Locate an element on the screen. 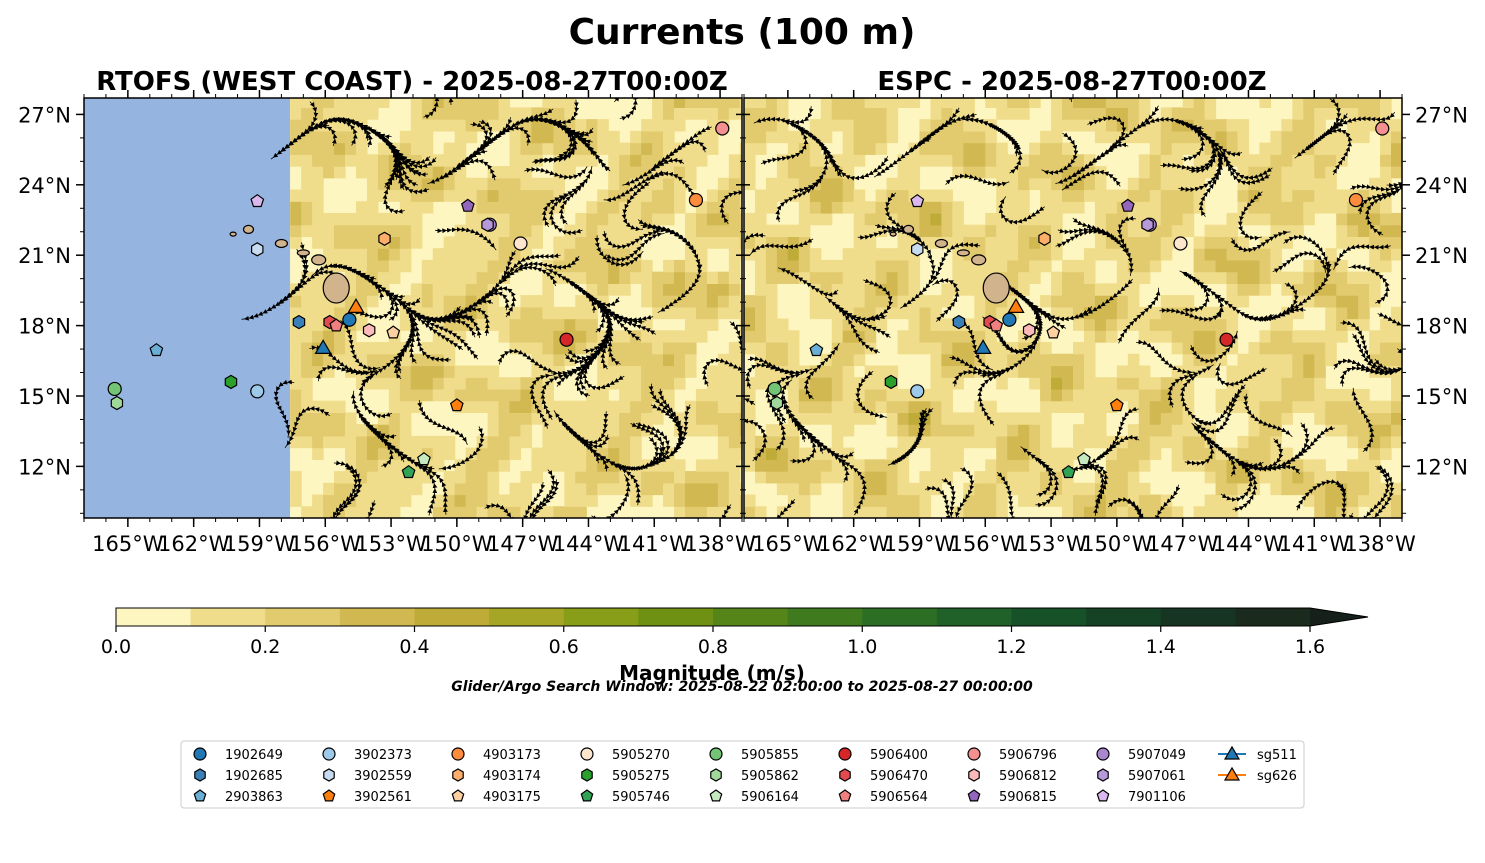  colorbar-segment is located at coordinates (1049, 617).